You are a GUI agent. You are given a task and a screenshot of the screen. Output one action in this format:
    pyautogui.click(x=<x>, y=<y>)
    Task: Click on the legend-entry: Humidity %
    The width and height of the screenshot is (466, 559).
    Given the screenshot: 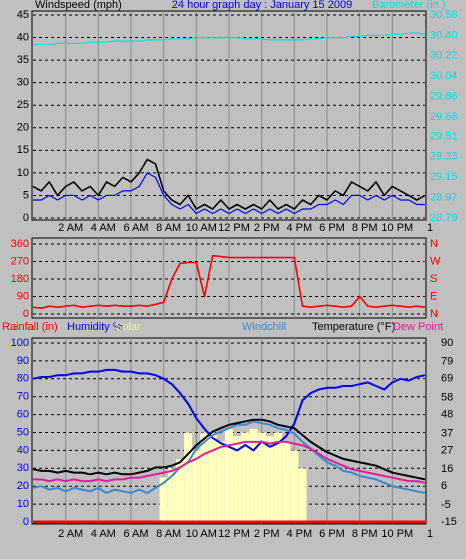 What is the action you would take?
    pyautogui.click(x=95, y=327)
    